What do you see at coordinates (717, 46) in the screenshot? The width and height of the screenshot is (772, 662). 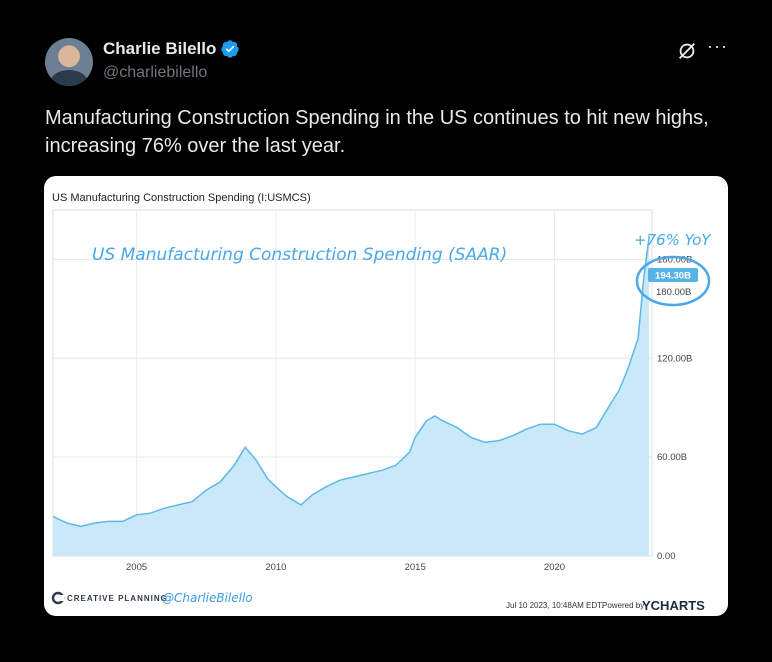 I see `more-options-icon: ···` at bounding box center [717, 46].